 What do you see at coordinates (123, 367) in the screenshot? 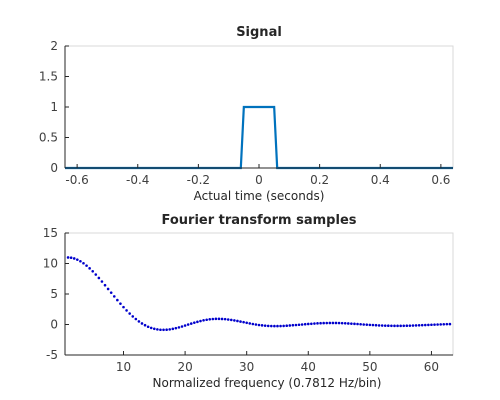
I see `x-tick-label: 10` at bounding box center [123, 367].